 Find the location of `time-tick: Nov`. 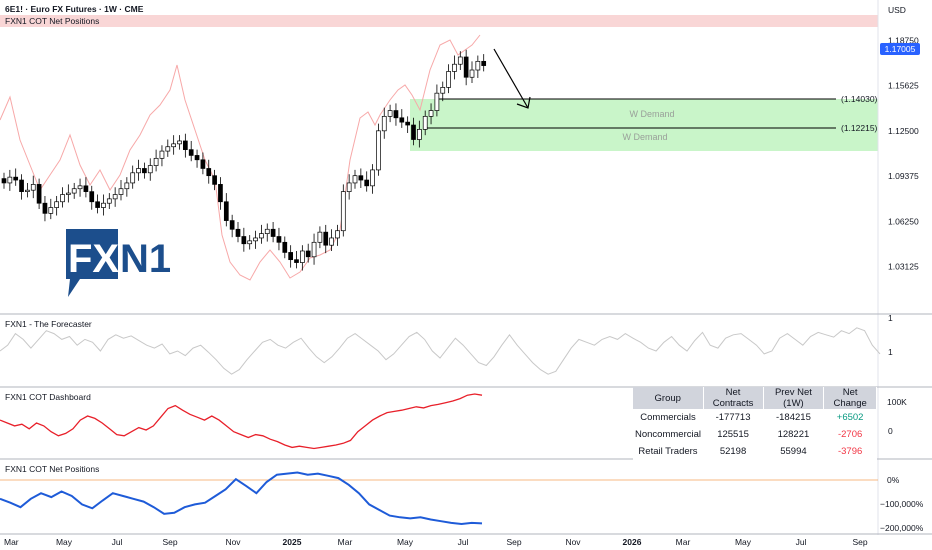

time-tick: Nov is located at coordinates (233, 542).